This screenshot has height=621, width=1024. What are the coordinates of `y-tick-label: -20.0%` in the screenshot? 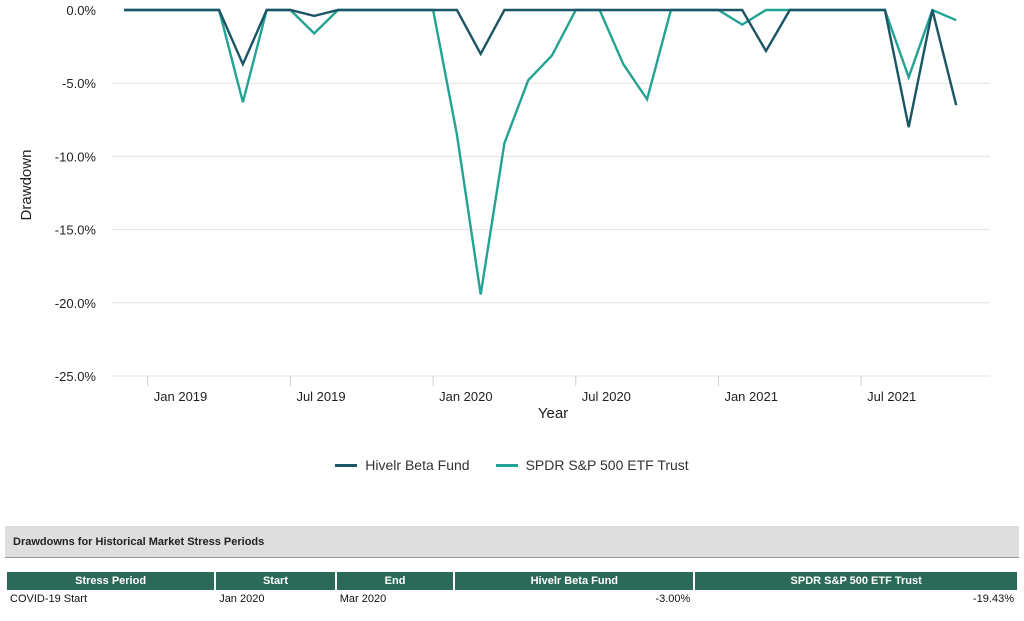 It's located at (76, 303).